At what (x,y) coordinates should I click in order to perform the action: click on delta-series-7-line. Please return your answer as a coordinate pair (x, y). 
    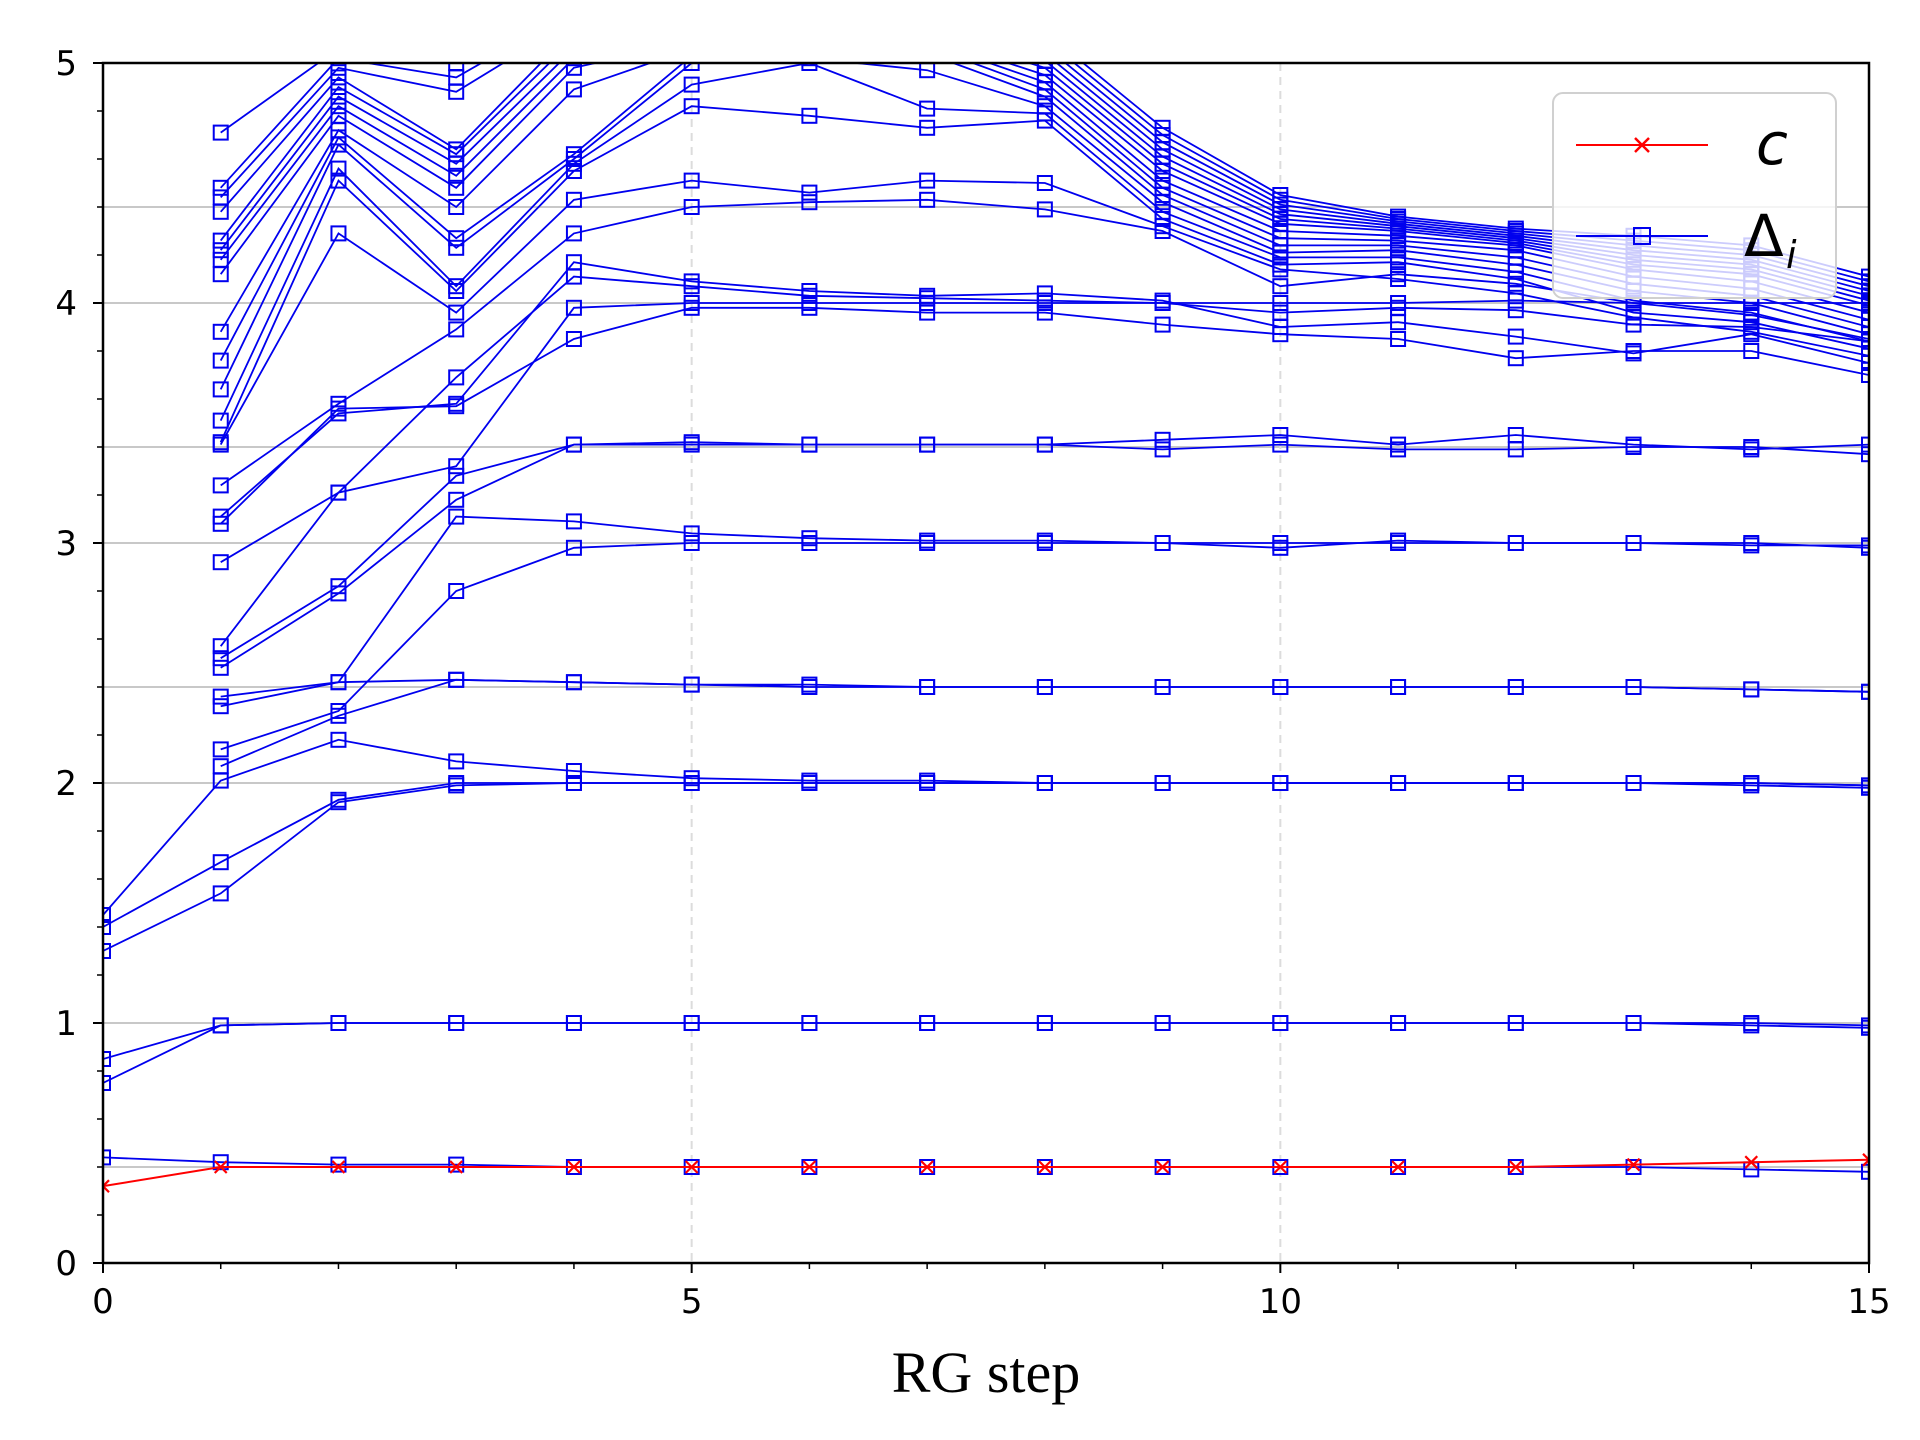
    Looking at the image, I should click on (1044, 693).